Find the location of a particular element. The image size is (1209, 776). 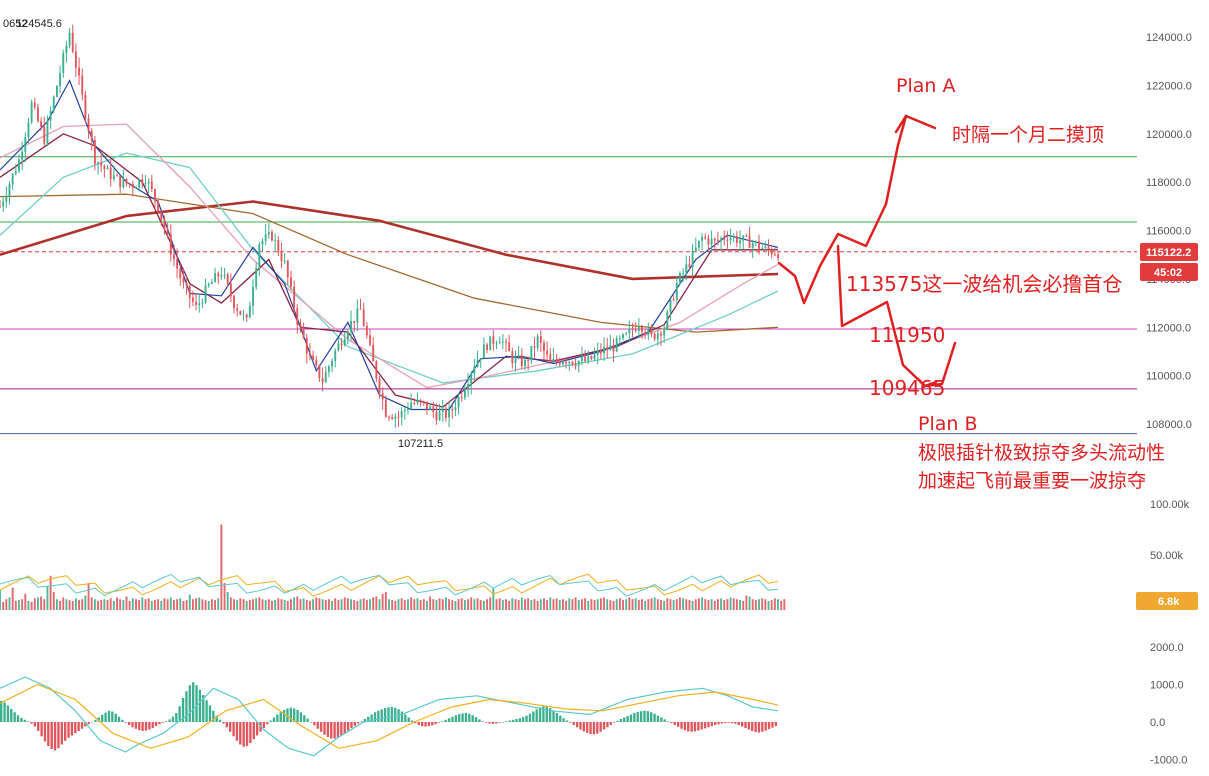

current-price-text: 115122.2 is located at coordinates (1168, 253).